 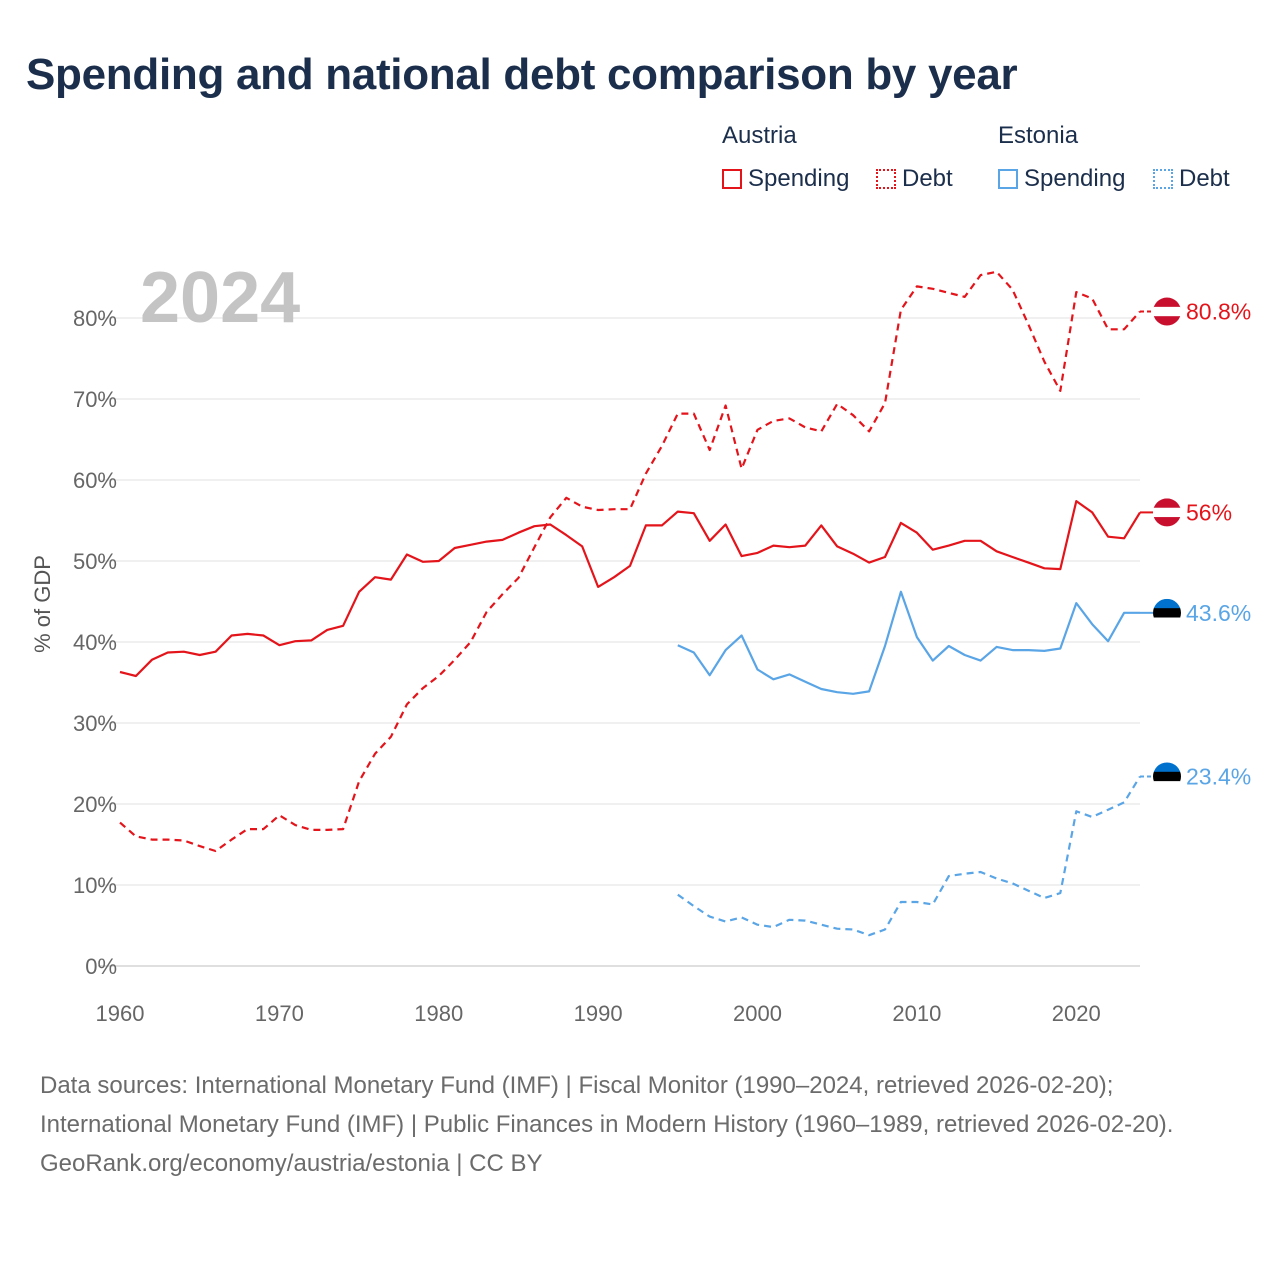 What do you see at coordinates (757, 1013) in the screenshot?
I see `x-tick-label: 2000` at bounding box center [757, 1013].